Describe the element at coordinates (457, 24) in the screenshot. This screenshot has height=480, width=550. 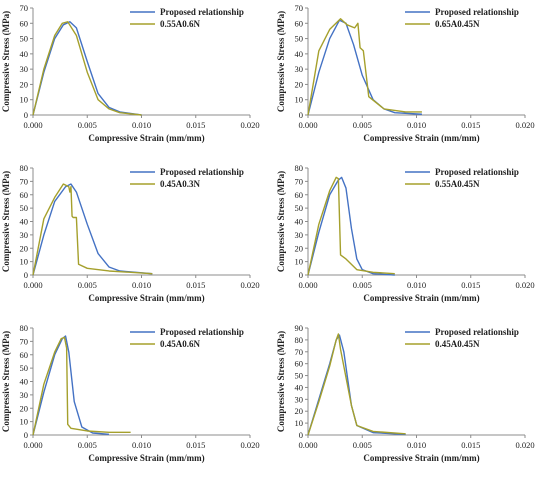
I see `legend-label: 0.65A0.45N` at that location.